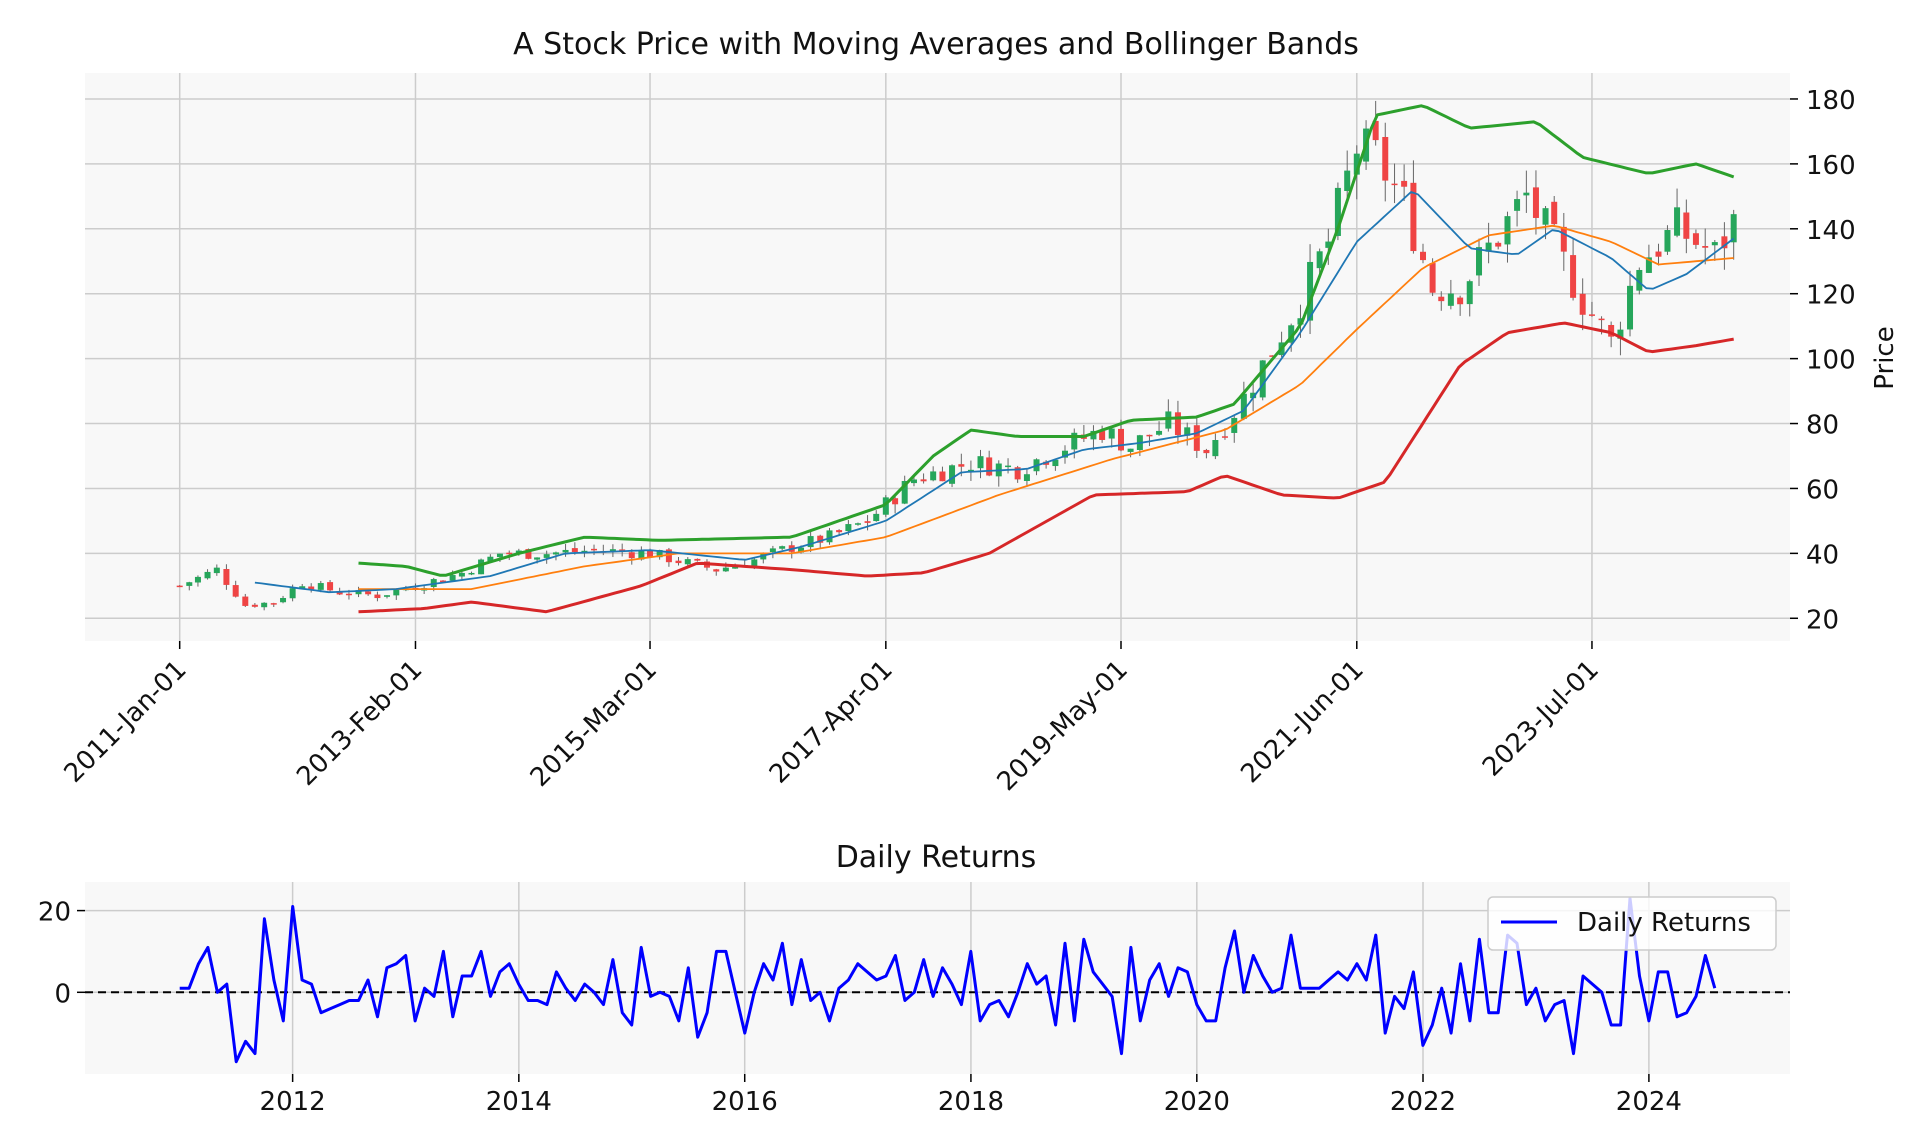  What do you see at coordinates (1302, 722) in the screenshot?
I see `price-x-tick-label: 2021-Jun-01` at bounding box center [1302, 722].